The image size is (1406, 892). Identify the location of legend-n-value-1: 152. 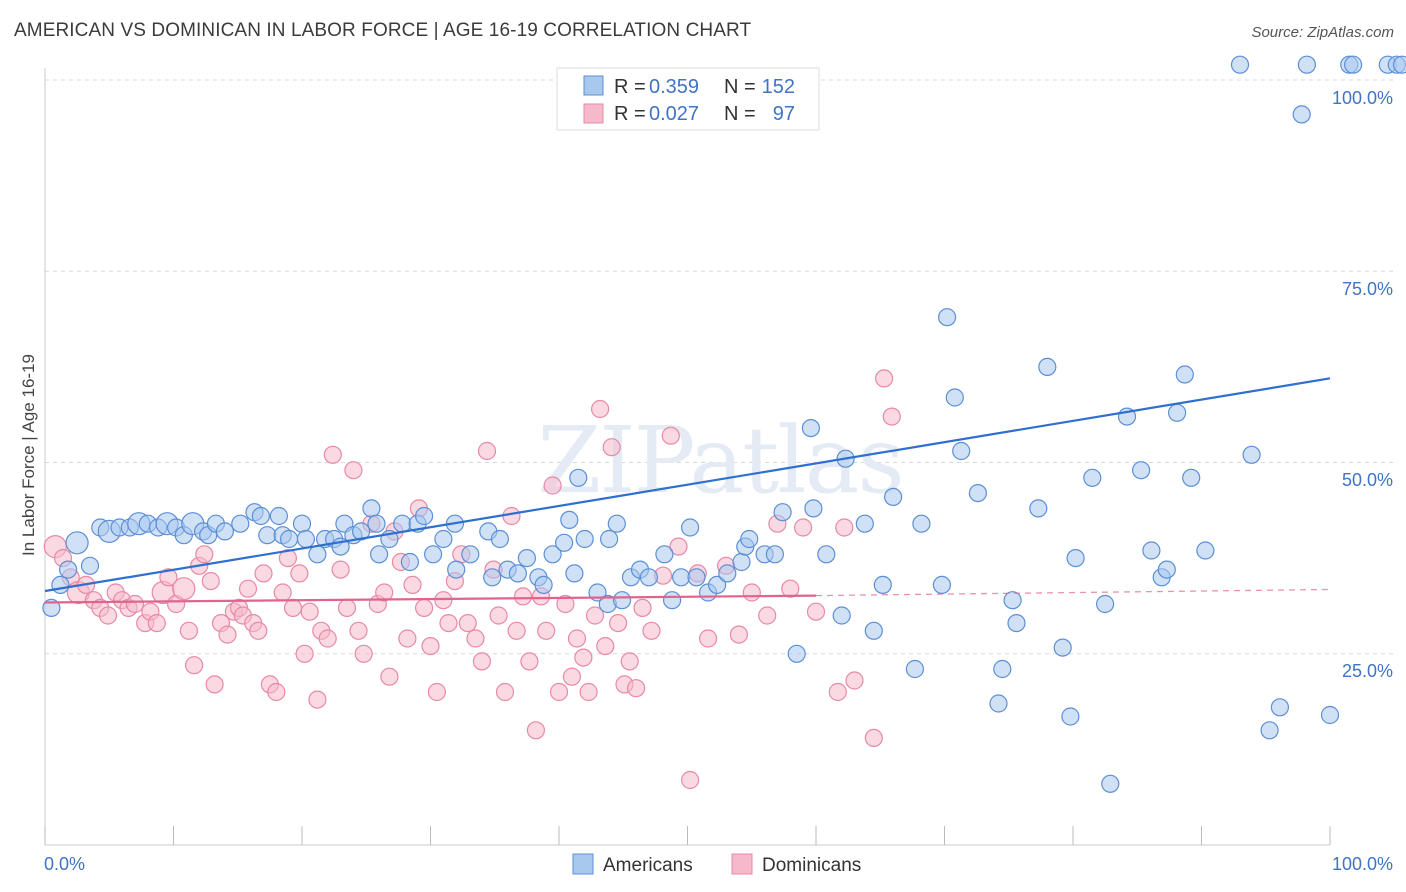
(778, 87).